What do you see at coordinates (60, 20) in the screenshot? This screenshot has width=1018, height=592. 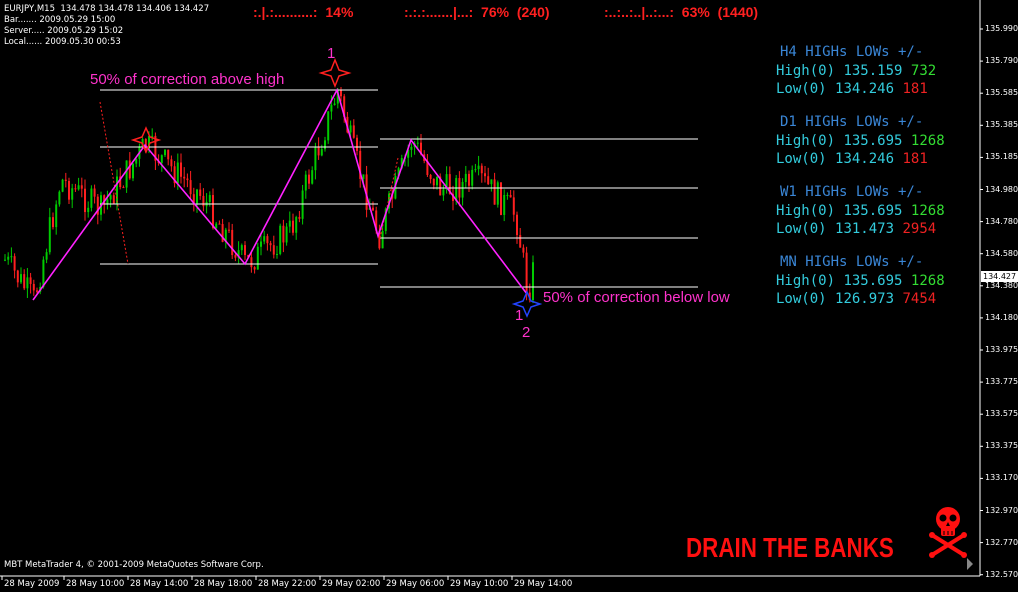 I see `bar-time-line: Bar....... 2009.05.29 15:00` at bounding box center [60, 20].